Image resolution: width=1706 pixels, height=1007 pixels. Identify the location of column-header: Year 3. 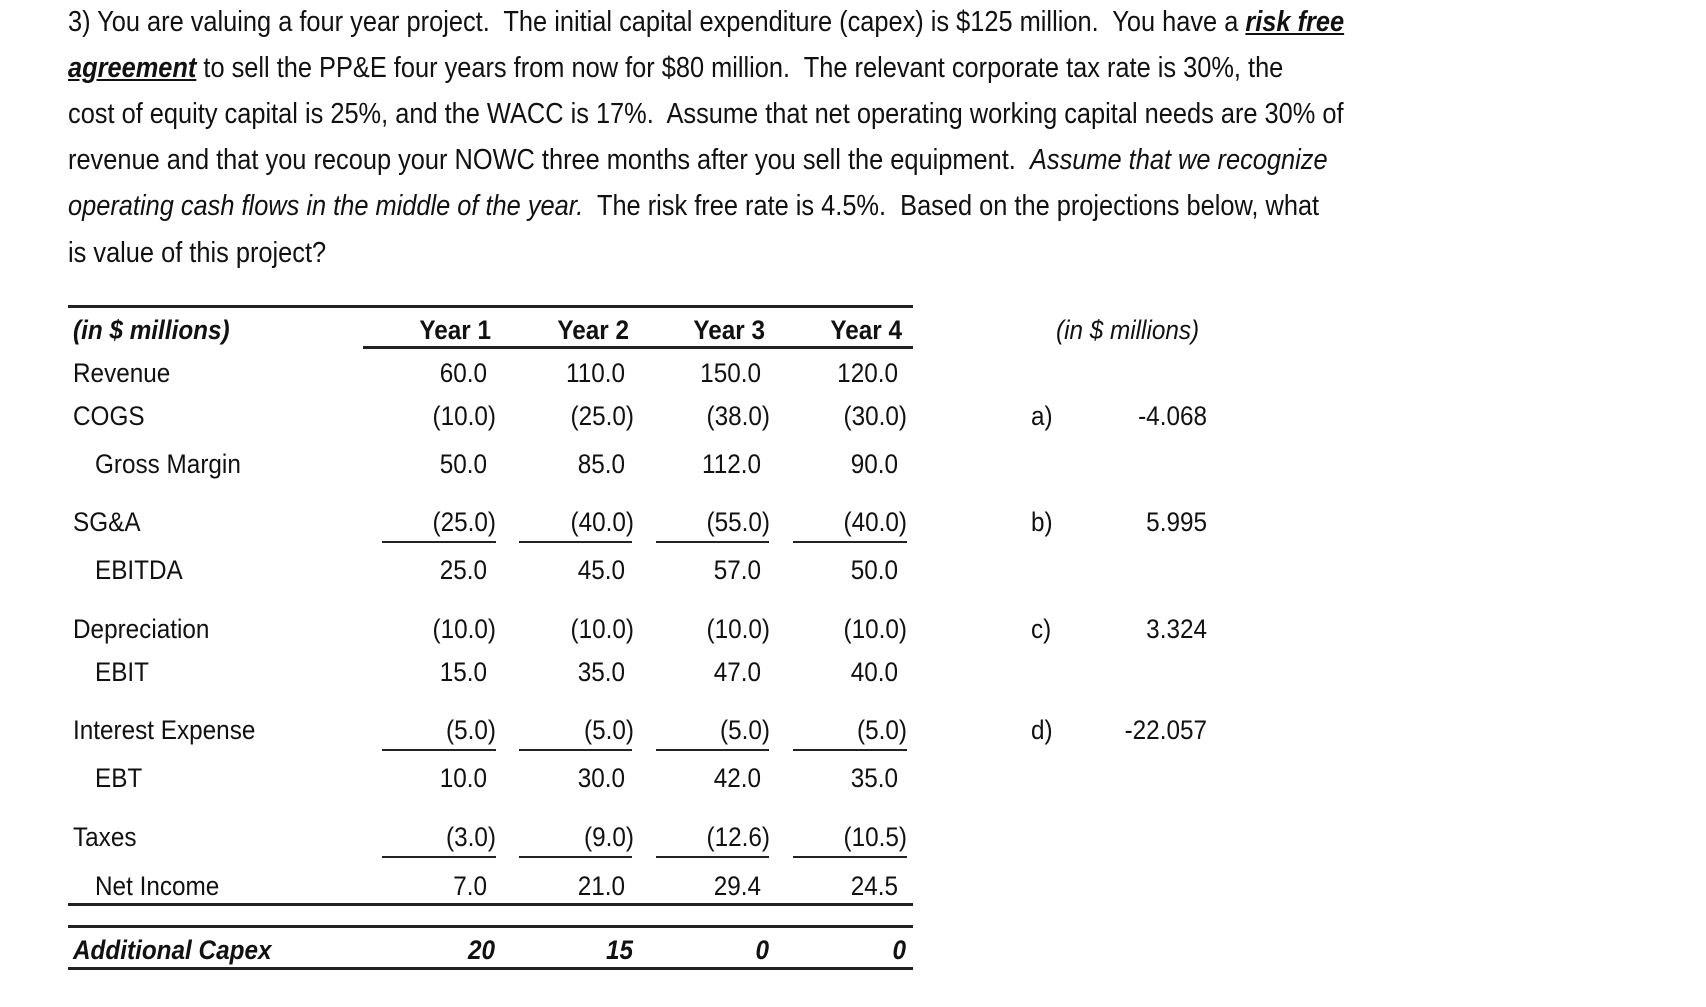
(729, 330).